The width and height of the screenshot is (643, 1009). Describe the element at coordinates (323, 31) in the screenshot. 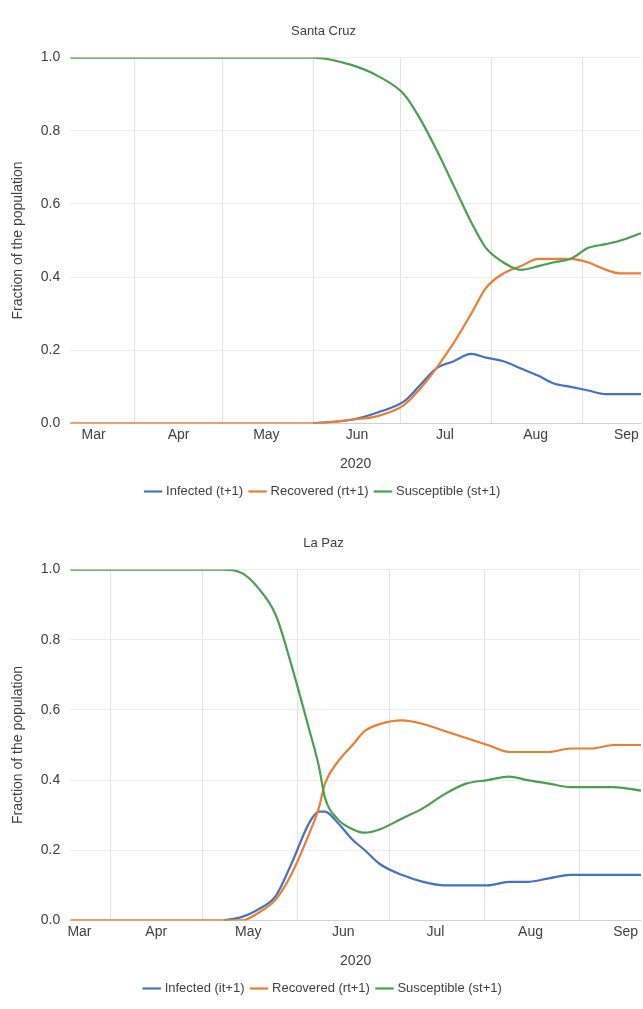

I see `chart-title: Santa Cruz` at that location.